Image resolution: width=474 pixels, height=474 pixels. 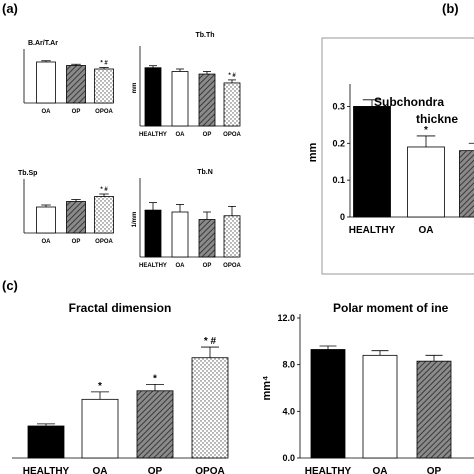 What do you see at coordinates (100, 470) in the screenshot?
I see `x-tick-label-c1-1: OA` at bounding box center [100, 470].